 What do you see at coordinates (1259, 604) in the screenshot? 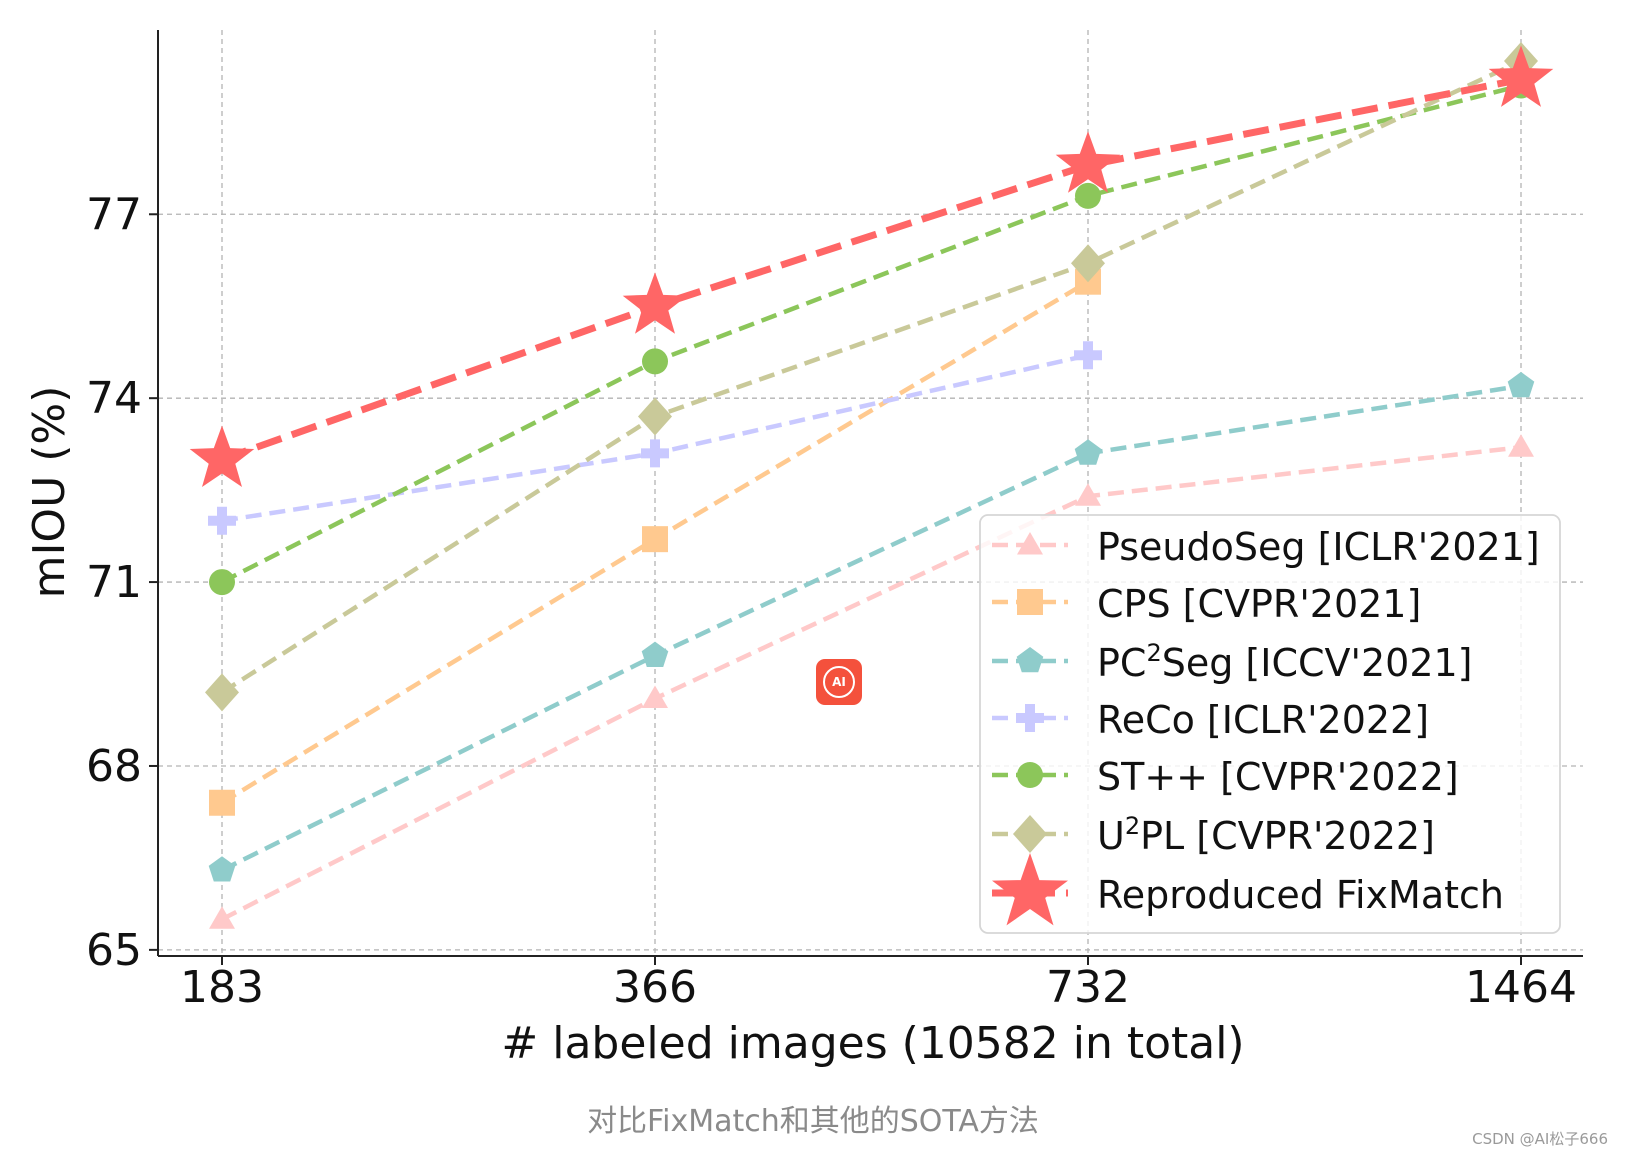
I see `legend-label: CPS [CVPR'2021]` at bounding box center [1259, 604].